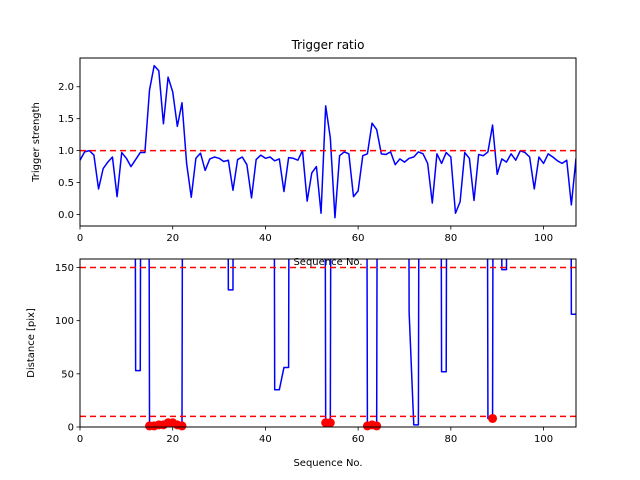 This screenshot has width=640, height=480. Describe the element at coordinates (67, 374) in the screenshot. I see `y-tick-label: 50` at that location.